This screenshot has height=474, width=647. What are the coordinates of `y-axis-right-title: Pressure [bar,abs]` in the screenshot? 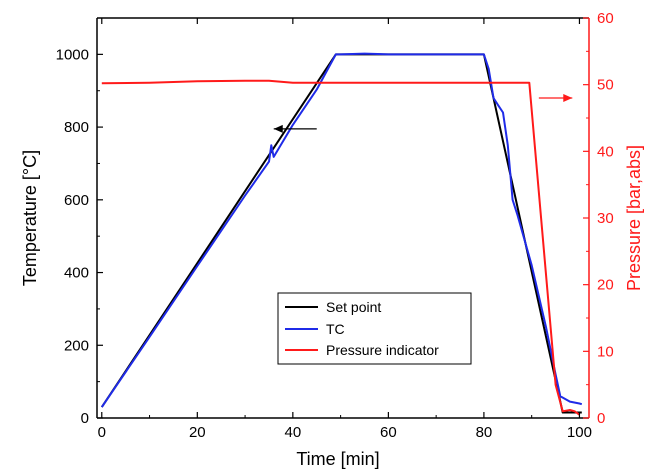 It's located at (634, 218).